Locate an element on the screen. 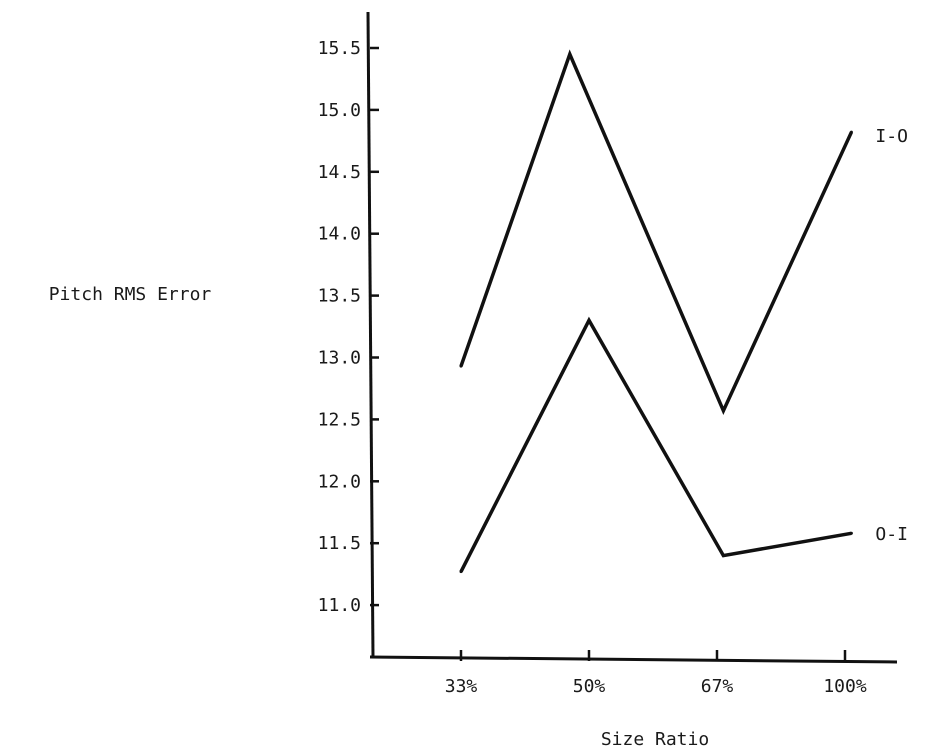  y-ticks: 11.0 11.5 12.0 12.5 13.0 13.5 14.0 14.5 15.0 15.5 is located at coordinates (348, 327).